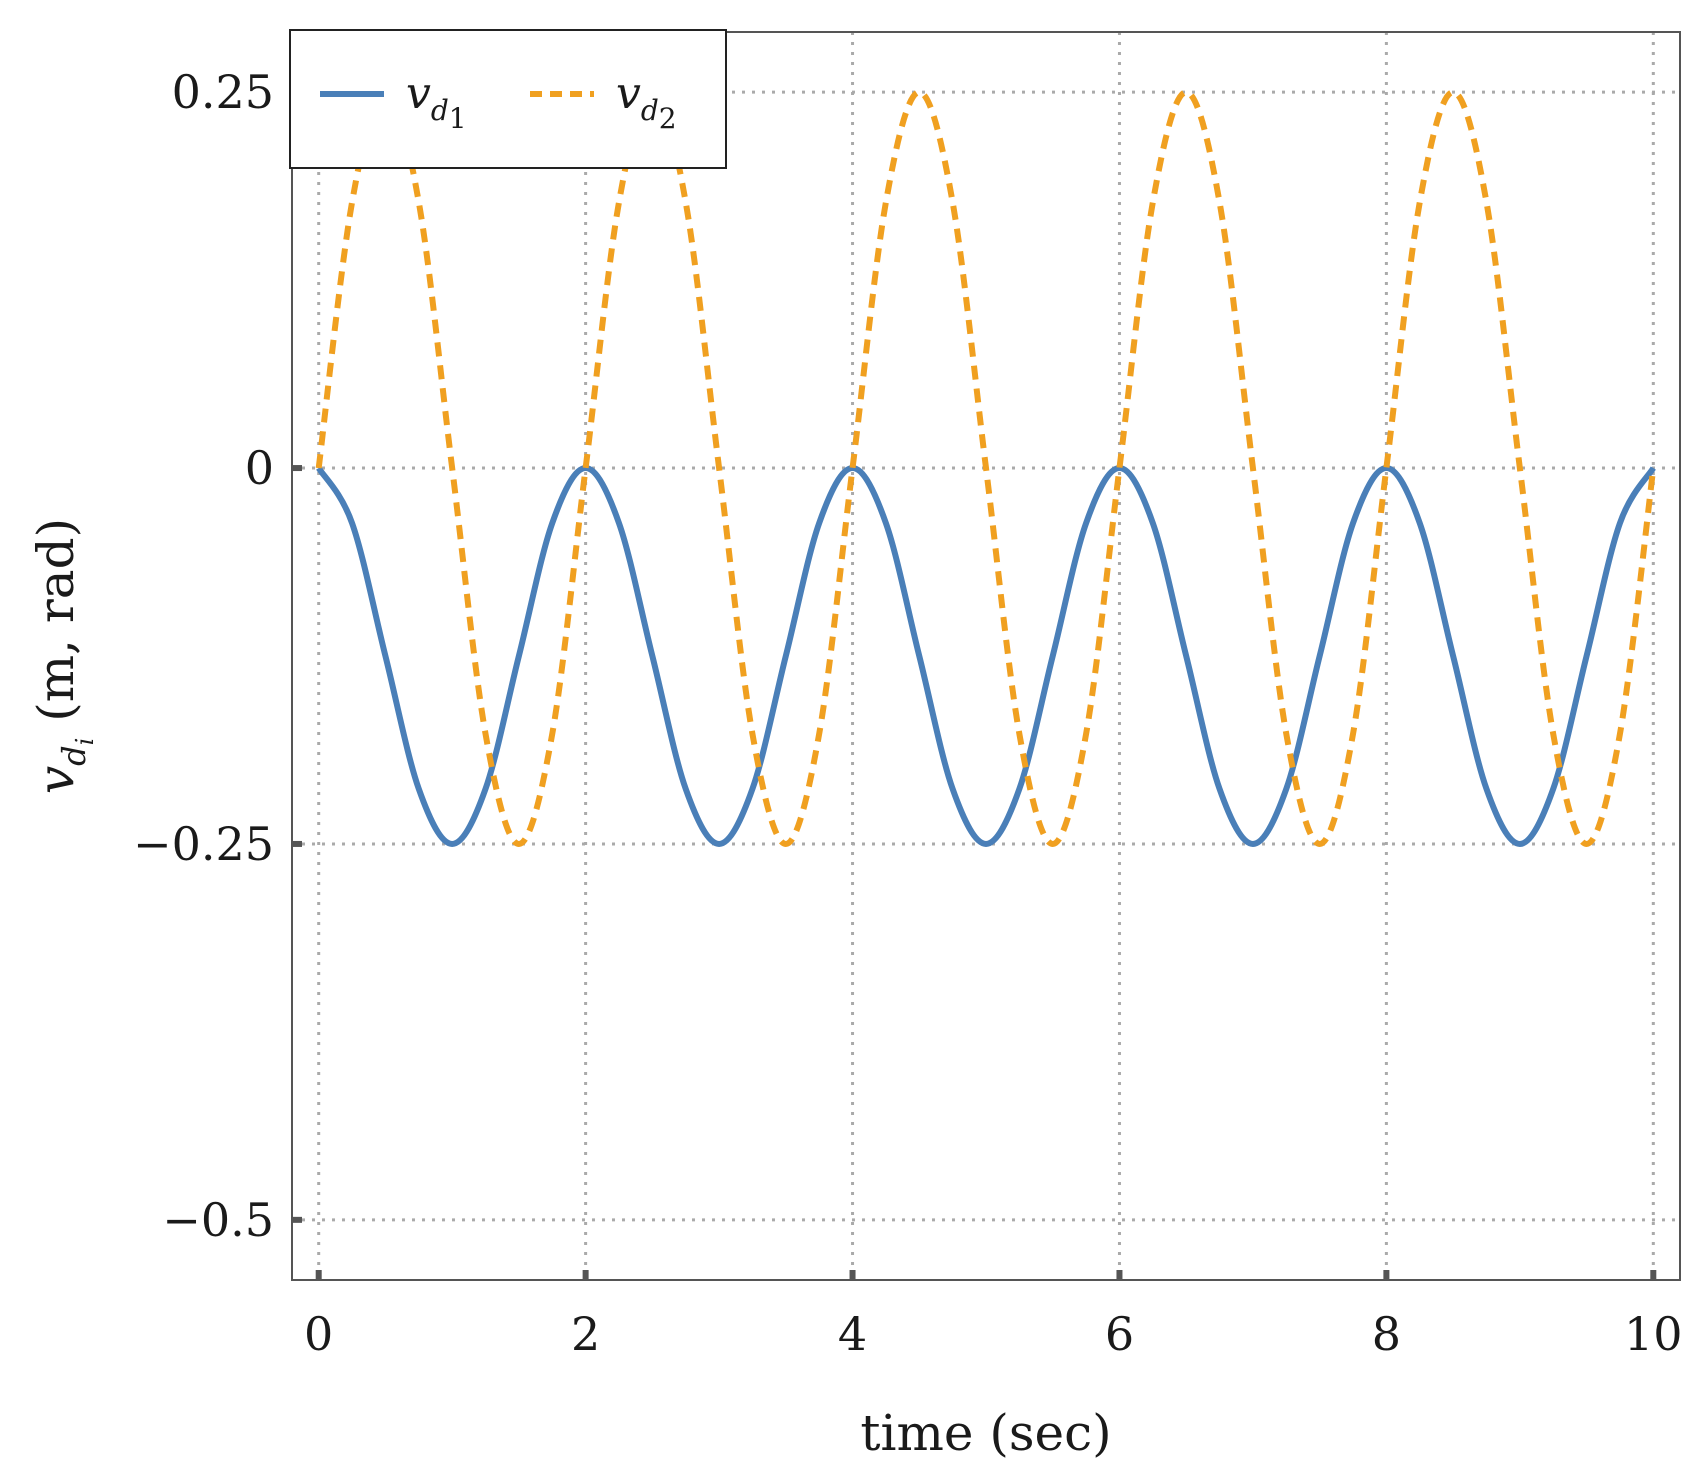  I want to click on y-tick-label: −0.5, so click(218, 1220).